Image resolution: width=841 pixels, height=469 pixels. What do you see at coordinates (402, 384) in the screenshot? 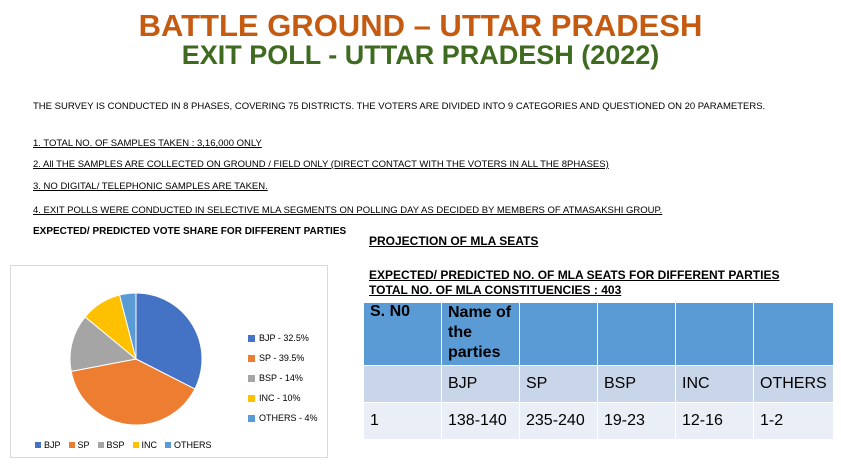
I see `table-cell` at bounding box center [402, 384].